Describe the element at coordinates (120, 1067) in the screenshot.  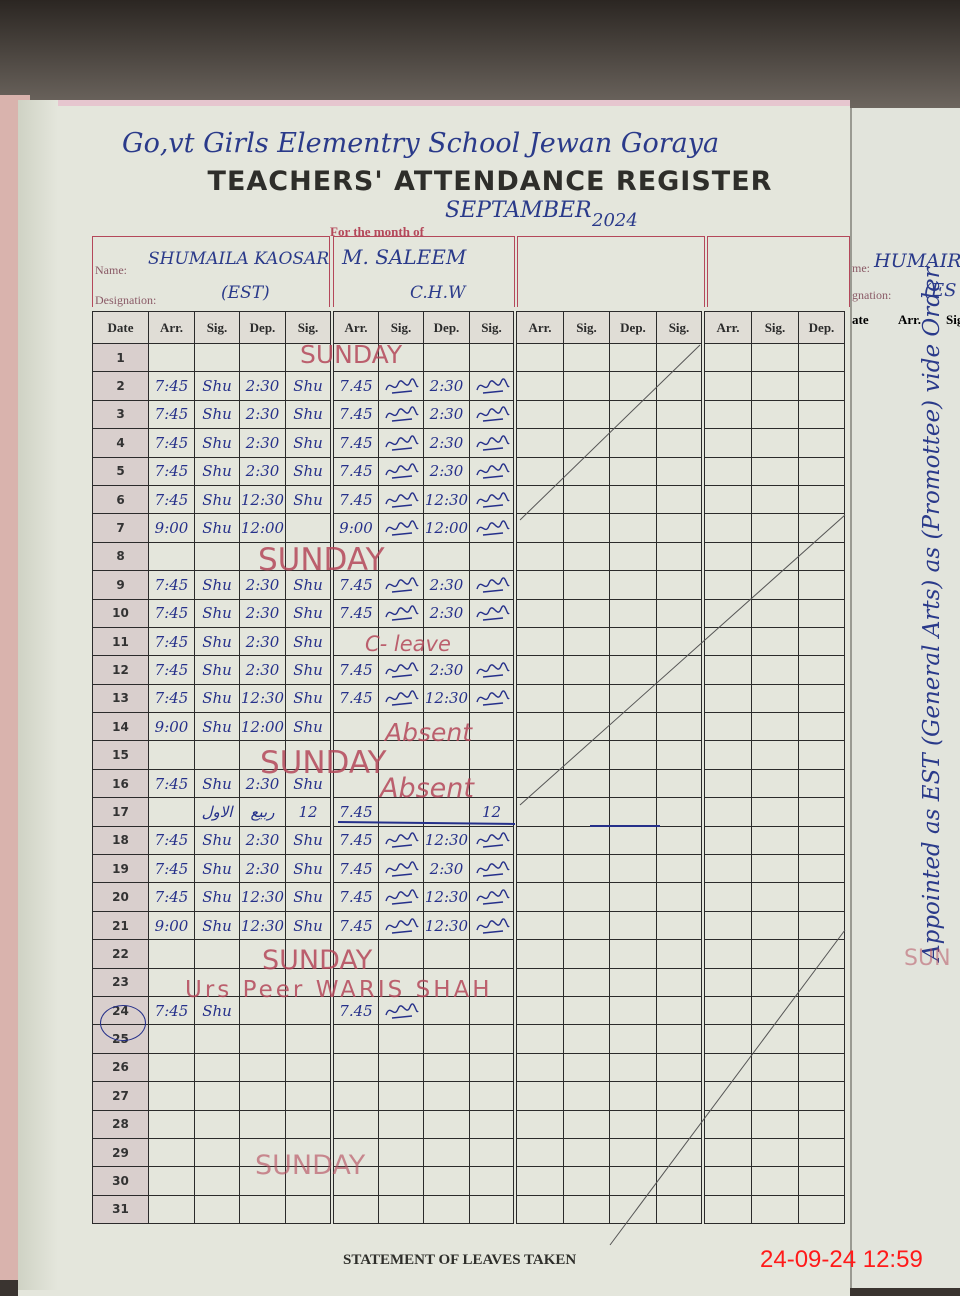
I see `date-cell: 26` at that location.